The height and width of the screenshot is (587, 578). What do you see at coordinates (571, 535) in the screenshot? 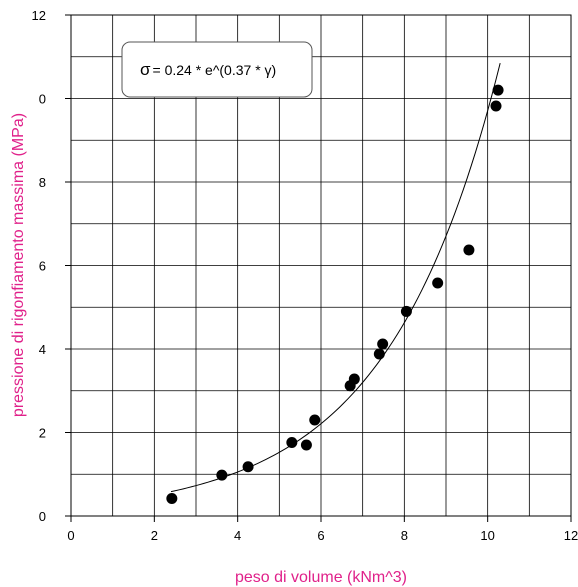
I see `x-tick-label: 12` at bounding box center [571, 535].